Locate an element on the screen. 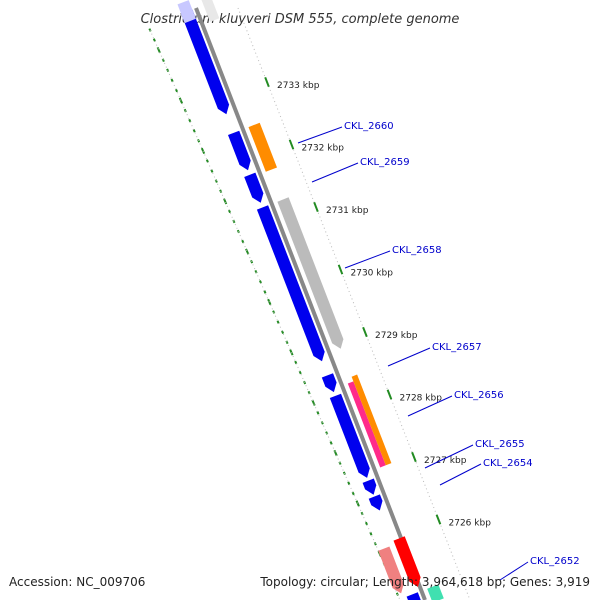  cds-feature-b is located at coordinates (239, 150).